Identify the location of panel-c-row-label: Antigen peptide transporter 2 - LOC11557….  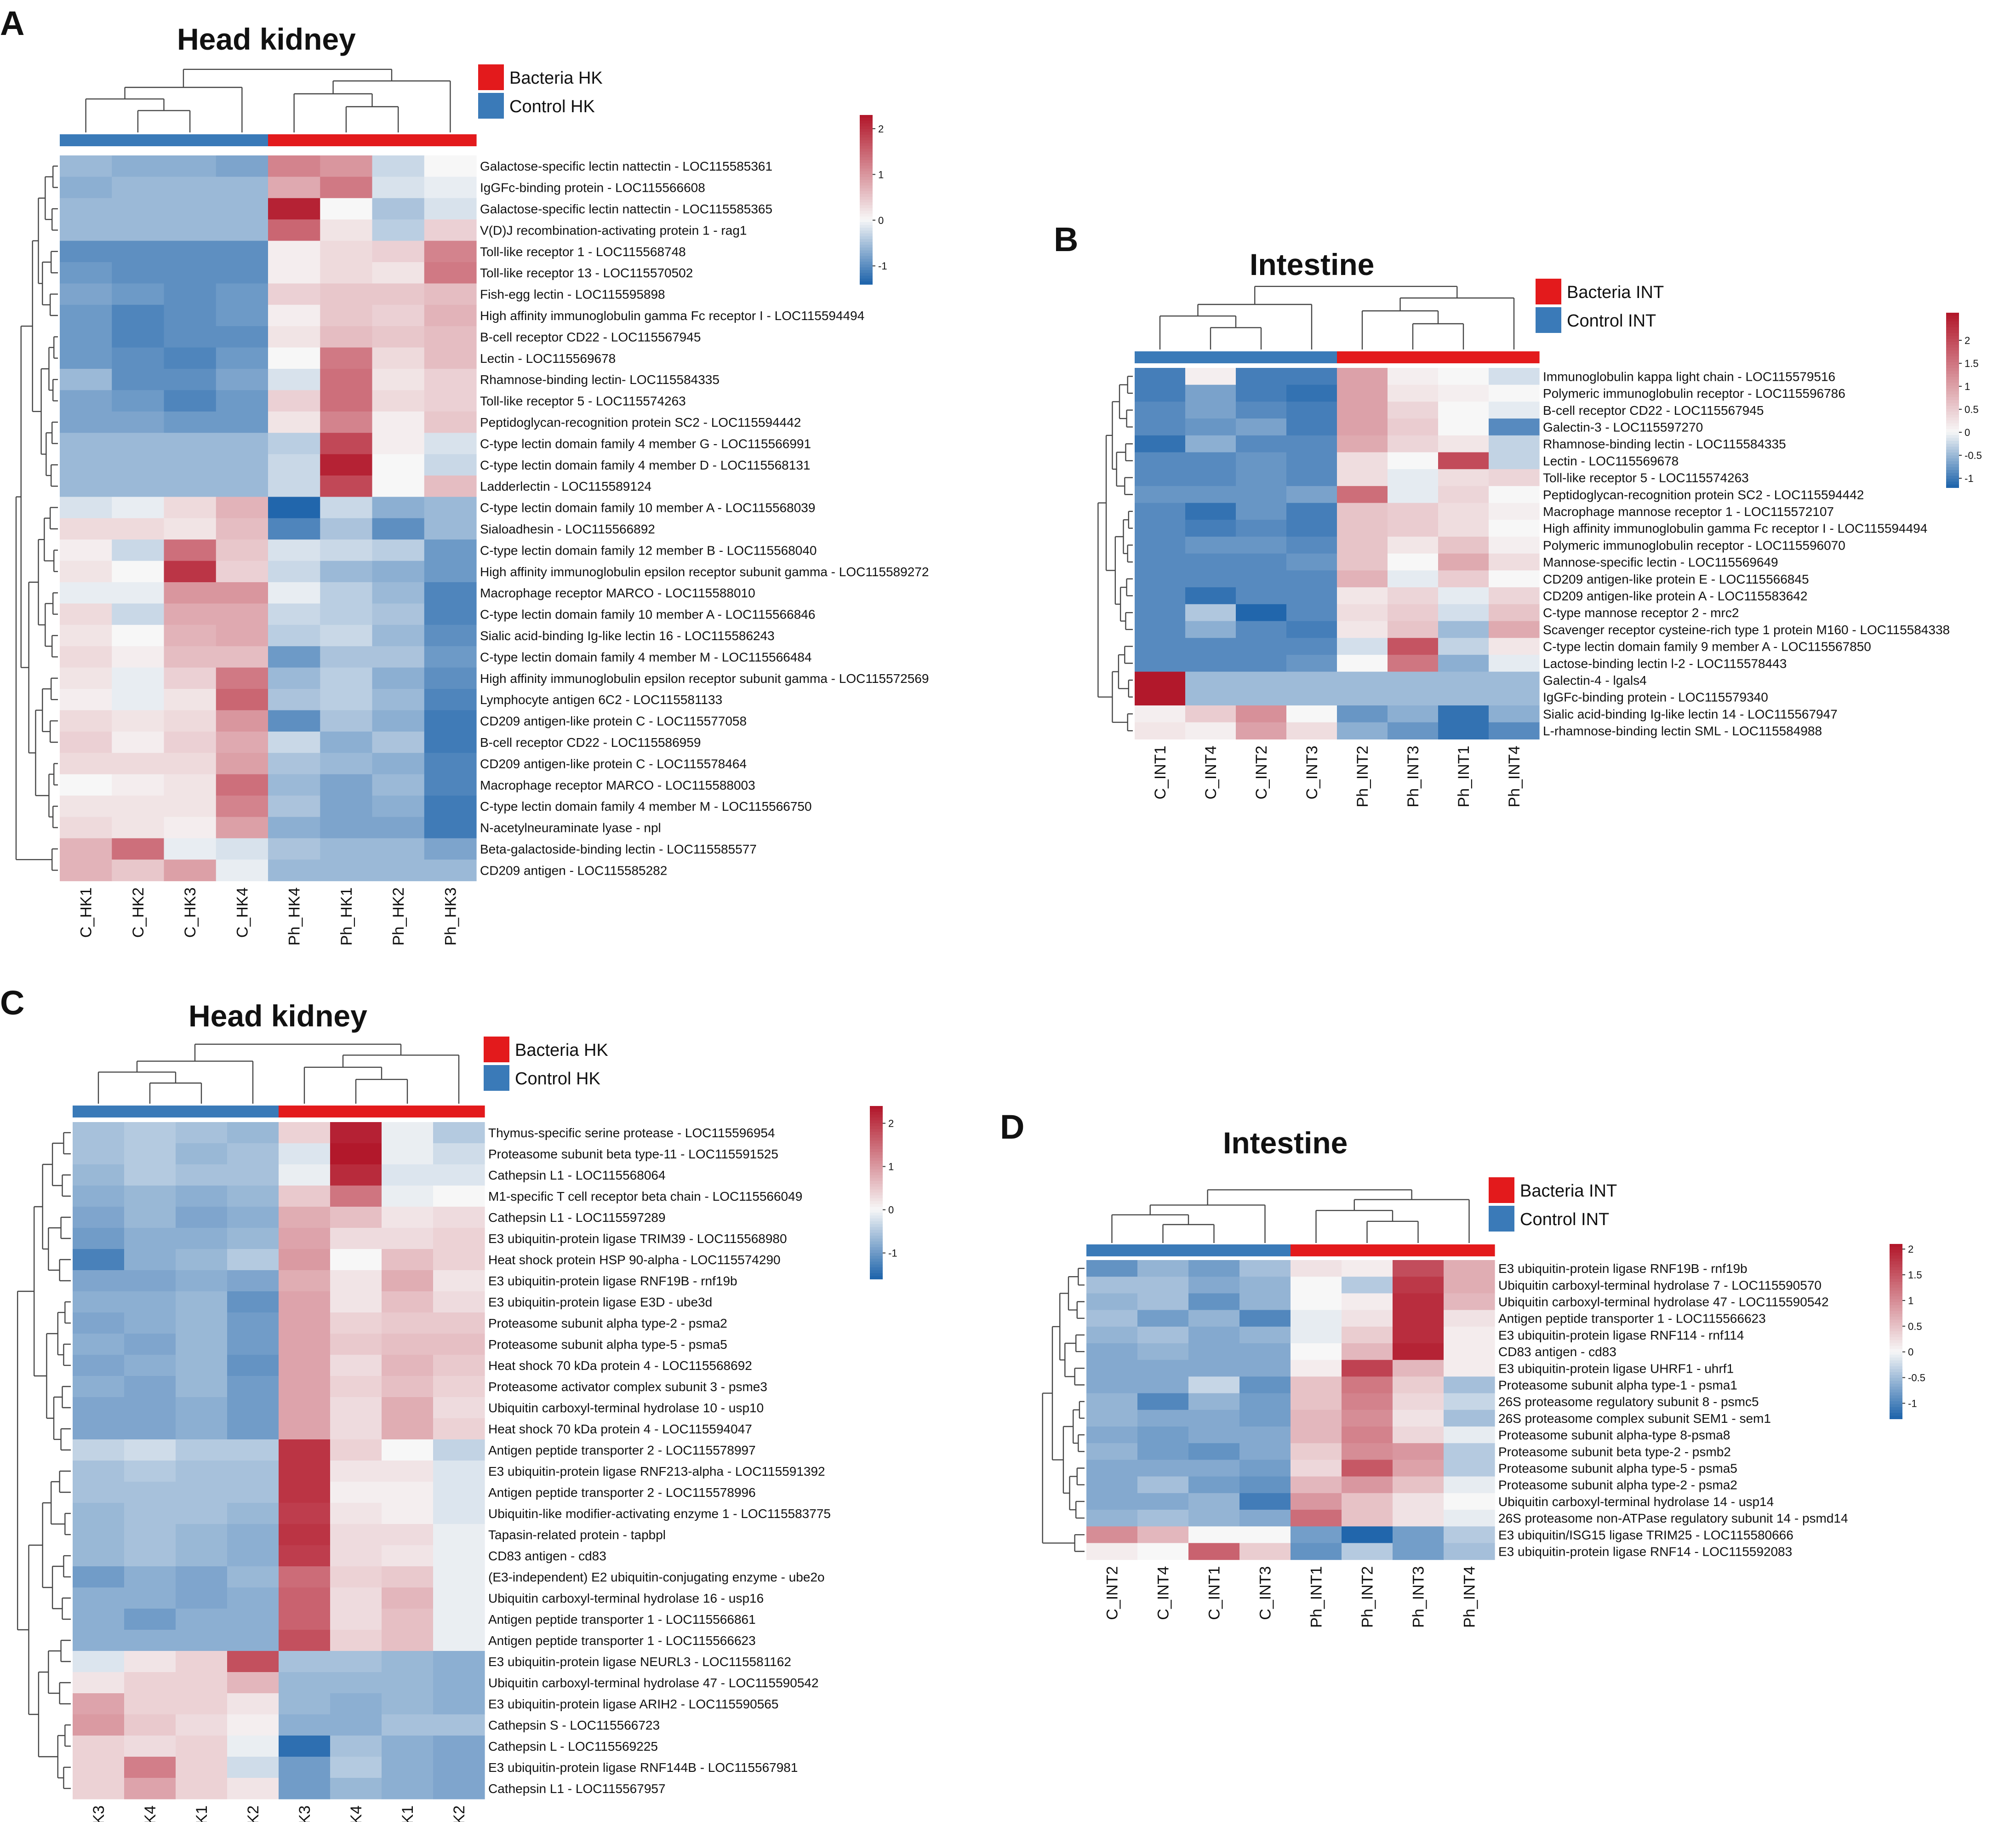
(622, 1450).